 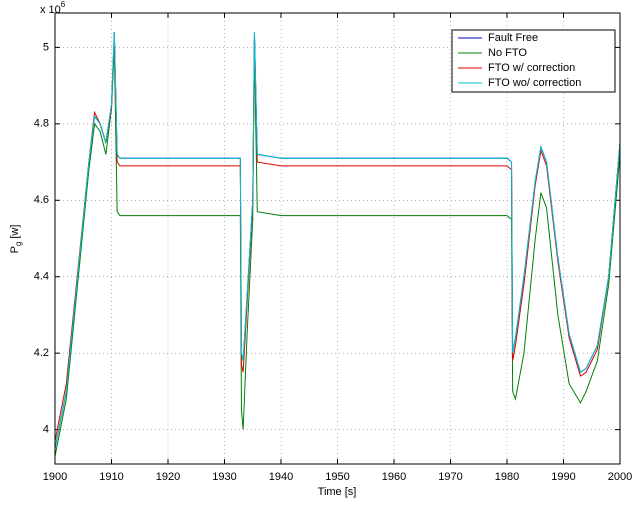 I want to click on legend-label: FTO wo/ correction, so click(x=534, y=83).